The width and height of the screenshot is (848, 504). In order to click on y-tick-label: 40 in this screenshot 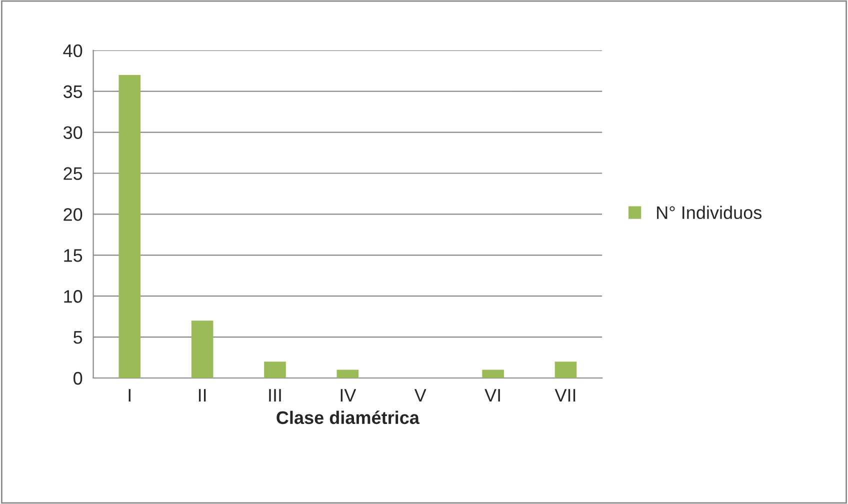, I will do `click(72, 51)`.